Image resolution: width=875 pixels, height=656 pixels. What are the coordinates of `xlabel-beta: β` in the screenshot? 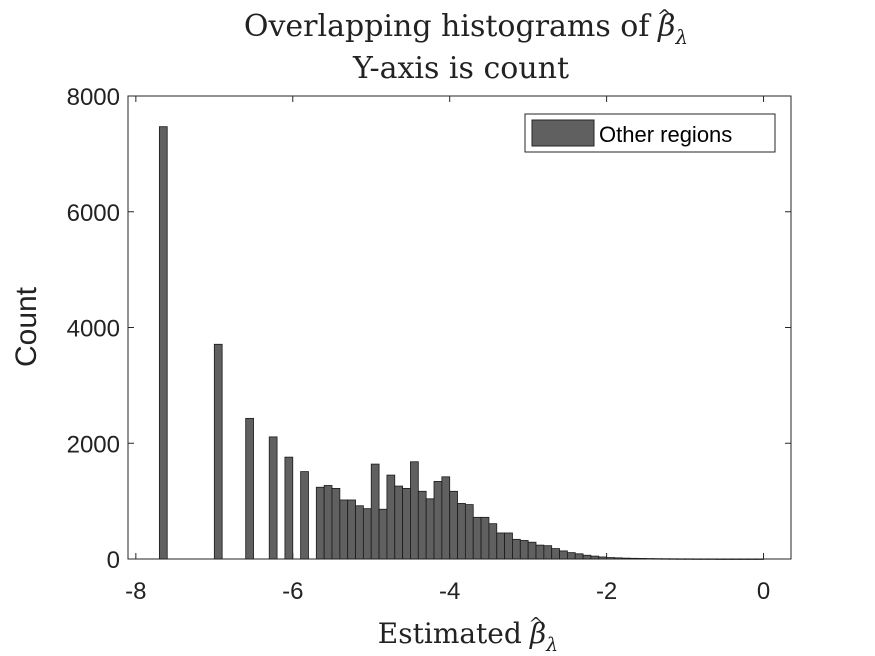 It's located at (537, 633).